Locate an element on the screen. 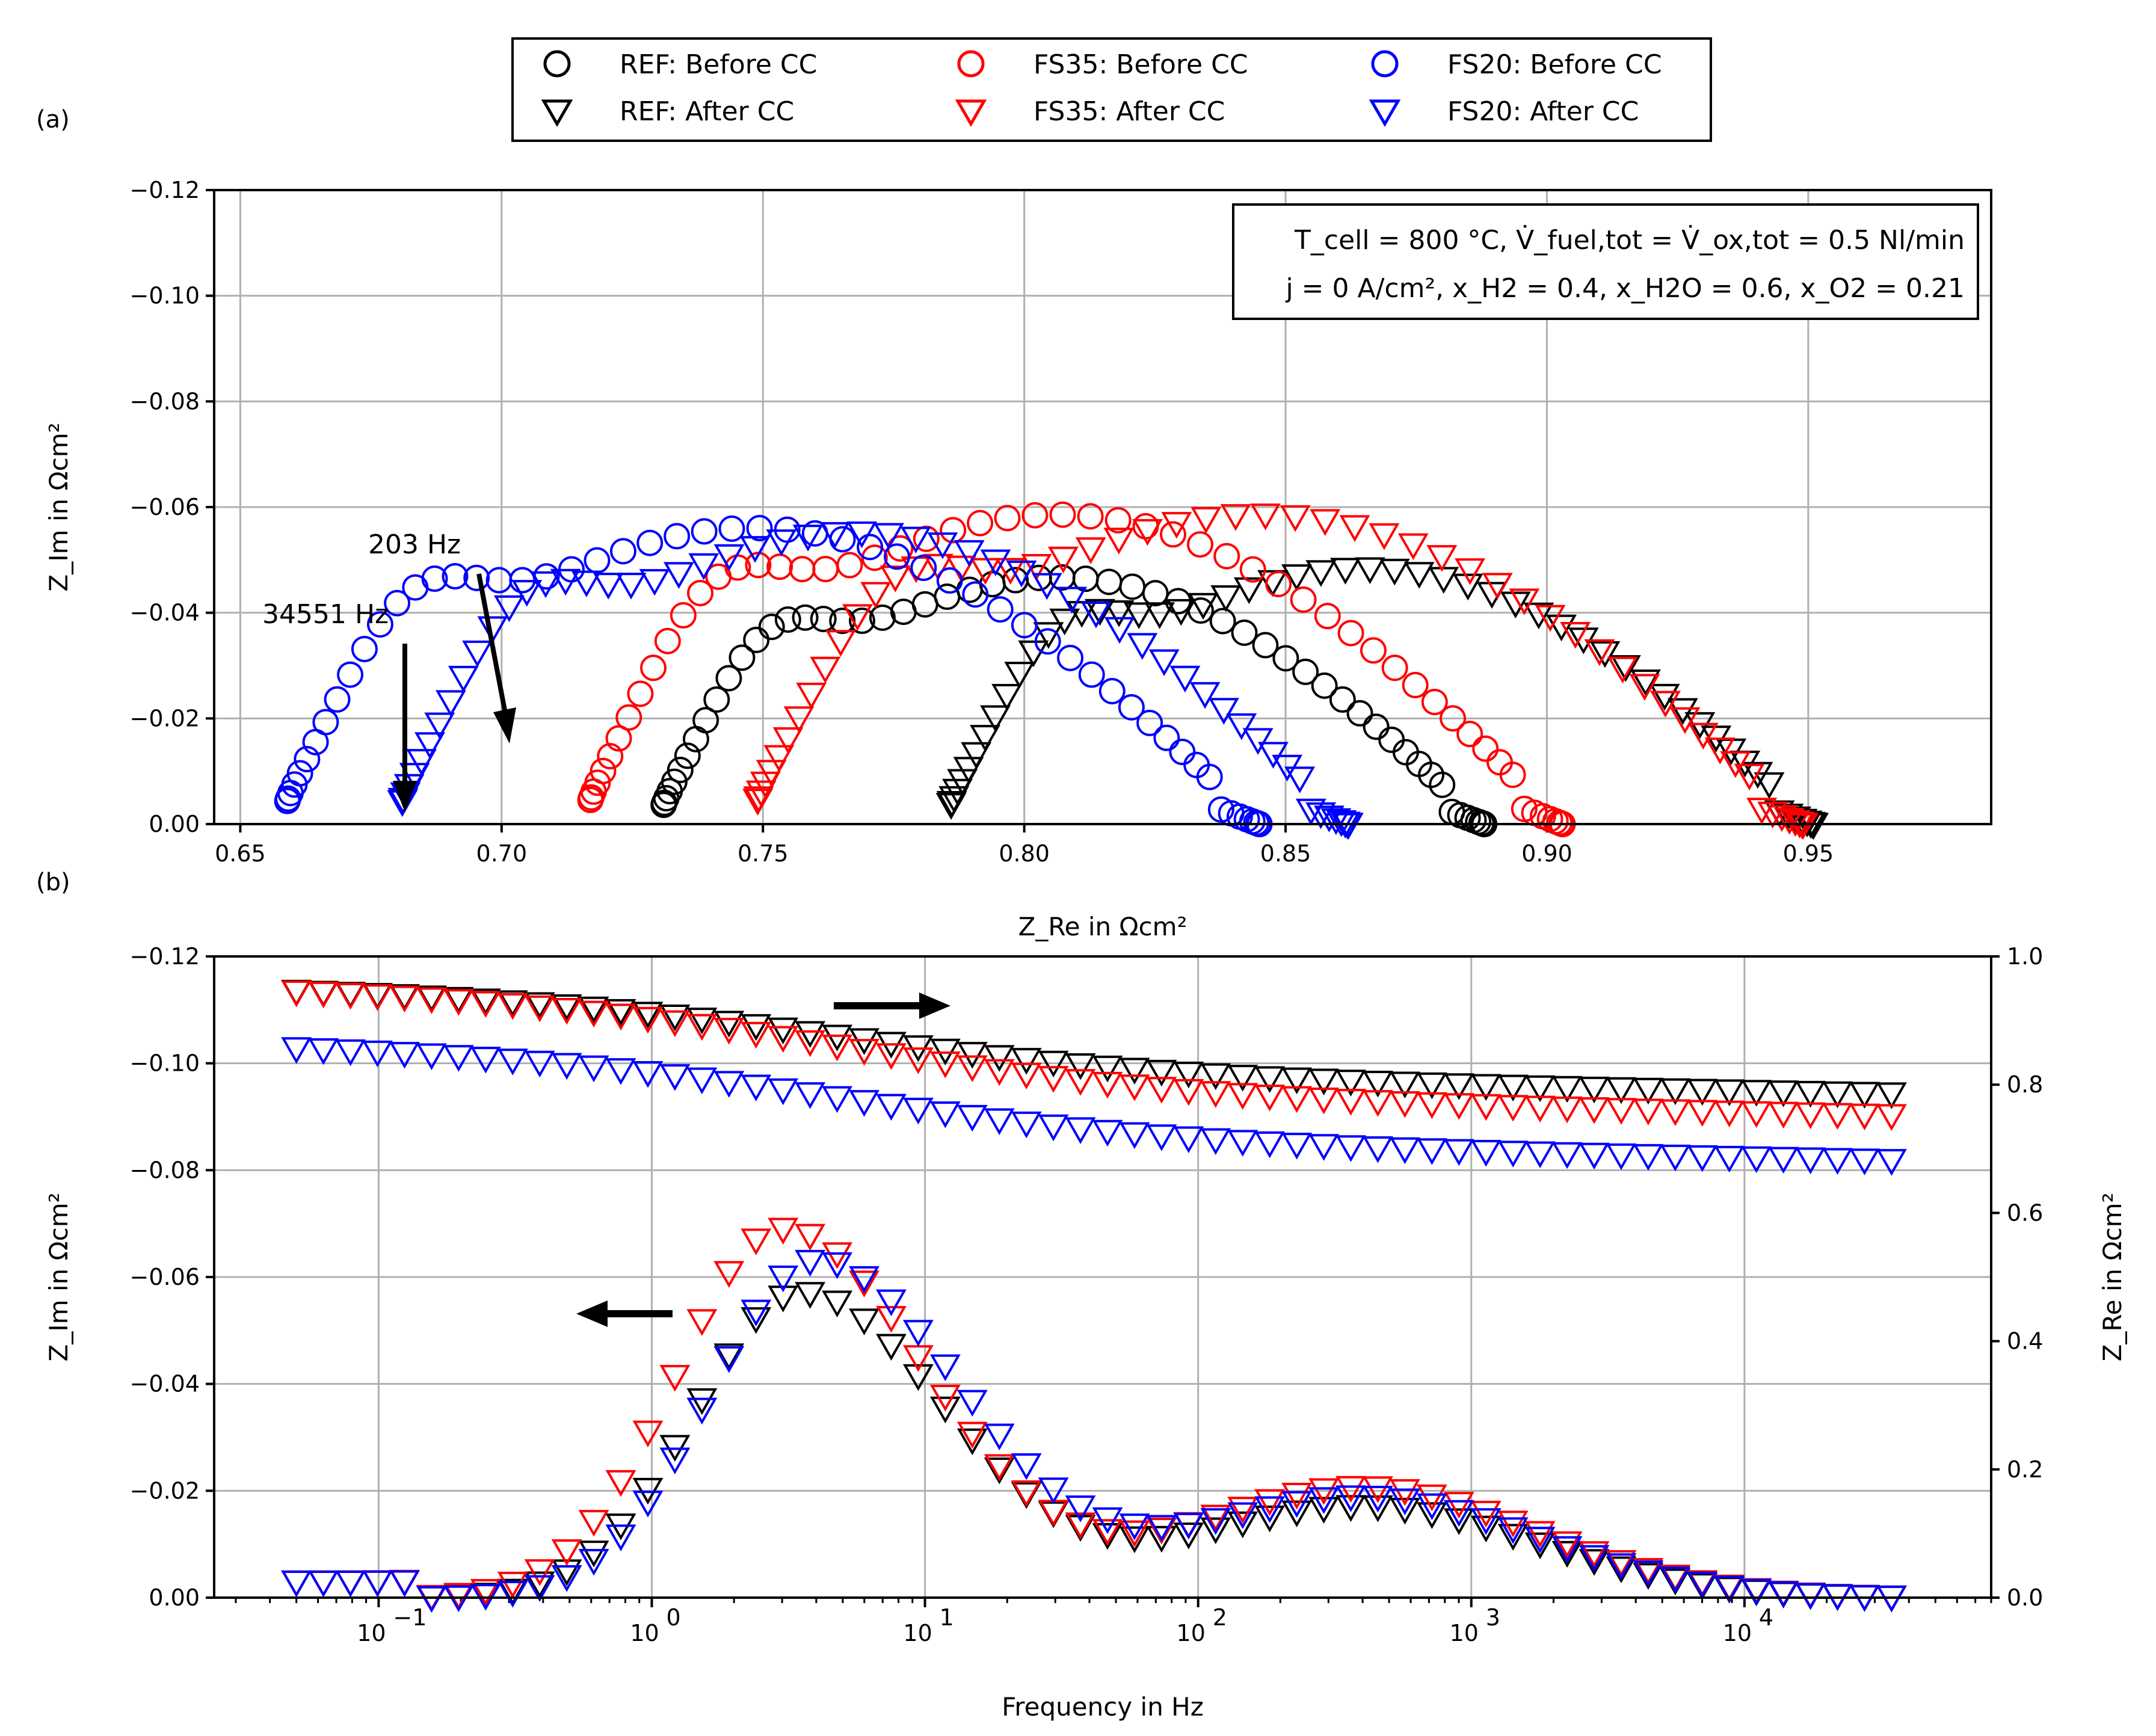 This screenshot has height=1736, width=2156. legend-marker-triangle-red is located at coordinates (971, 113).